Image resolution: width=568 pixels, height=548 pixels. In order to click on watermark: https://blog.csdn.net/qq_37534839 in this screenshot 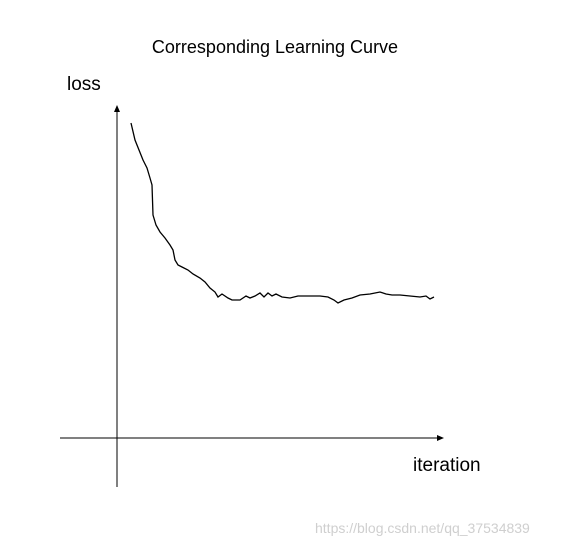, I will do `click(422, 528)`.